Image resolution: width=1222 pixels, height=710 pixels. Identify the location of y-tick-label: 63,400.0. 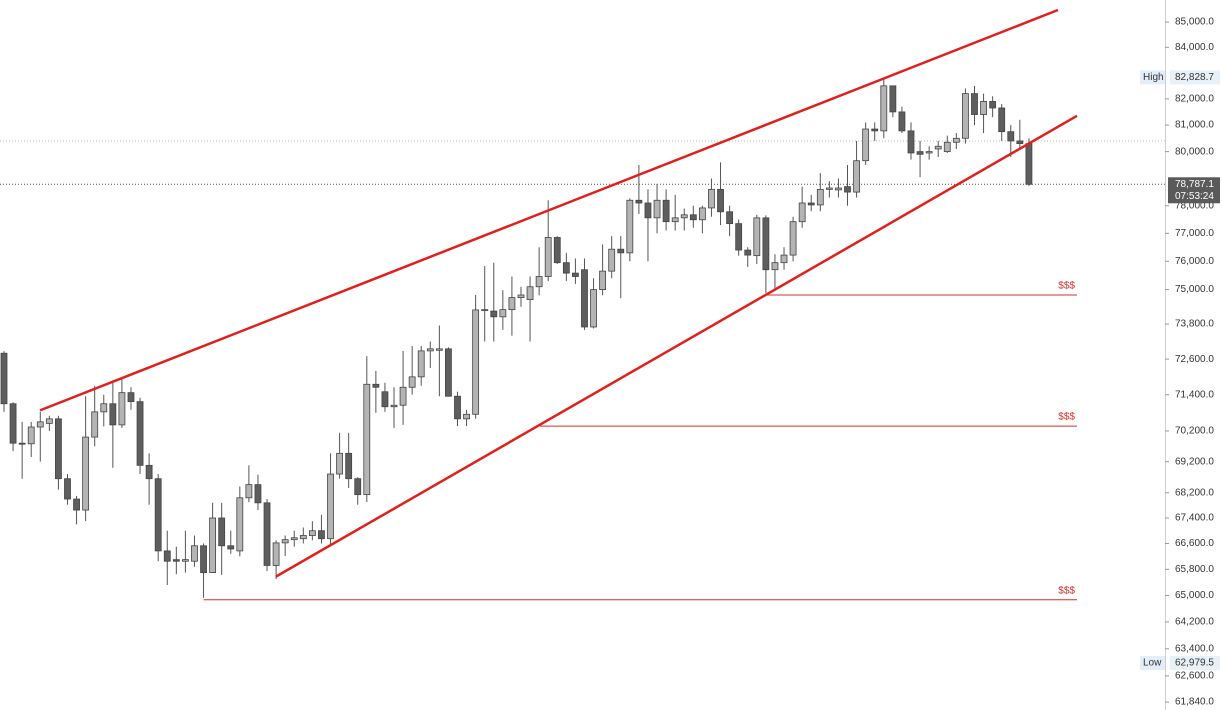
(1194, 648).